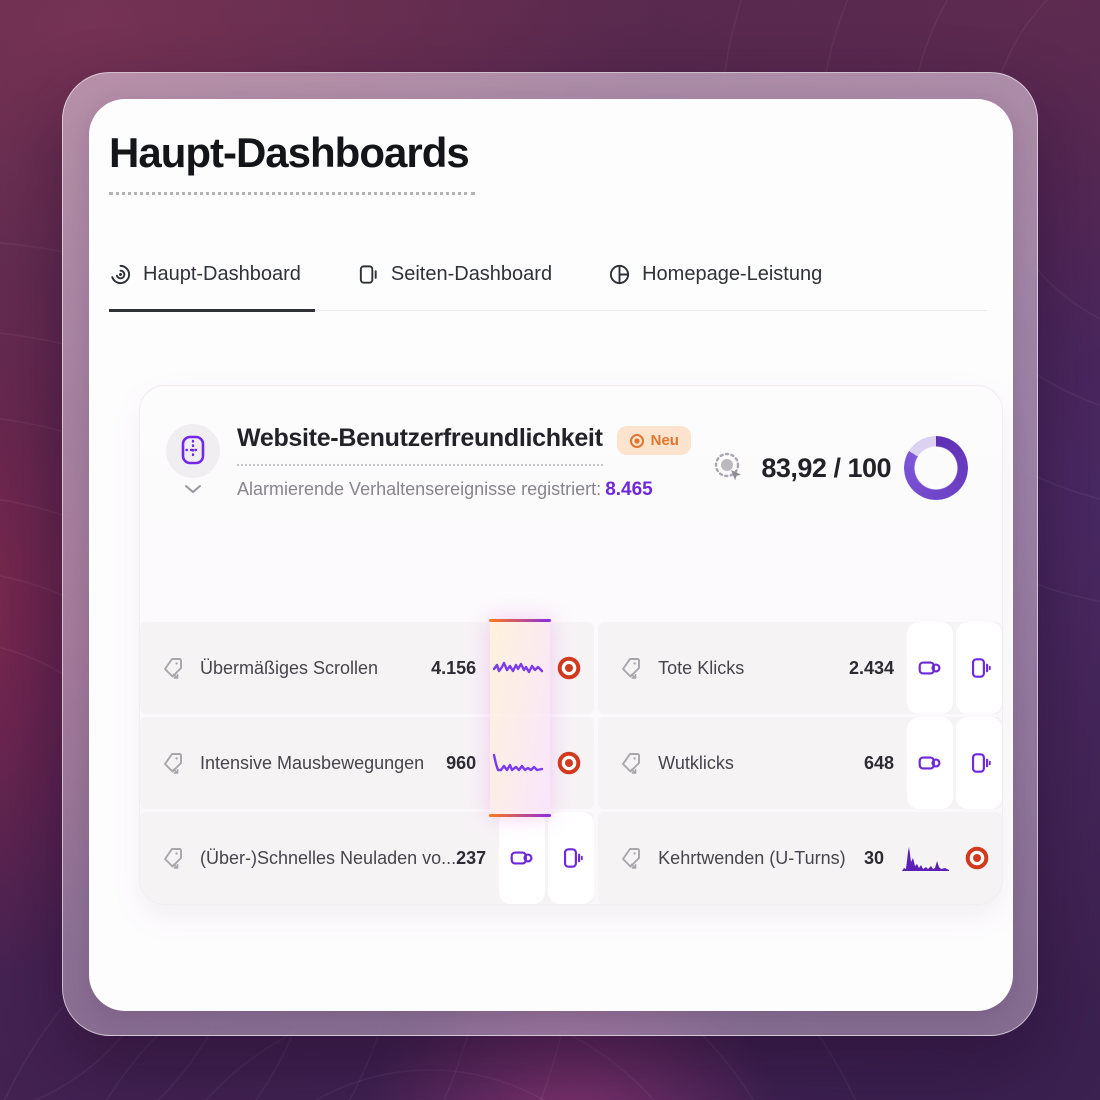 The image size is (1100, 1100). Describe the element at coordinates (732, 274) in the screenshot. I see `tab-label: Homepage-Leistung` at that location.